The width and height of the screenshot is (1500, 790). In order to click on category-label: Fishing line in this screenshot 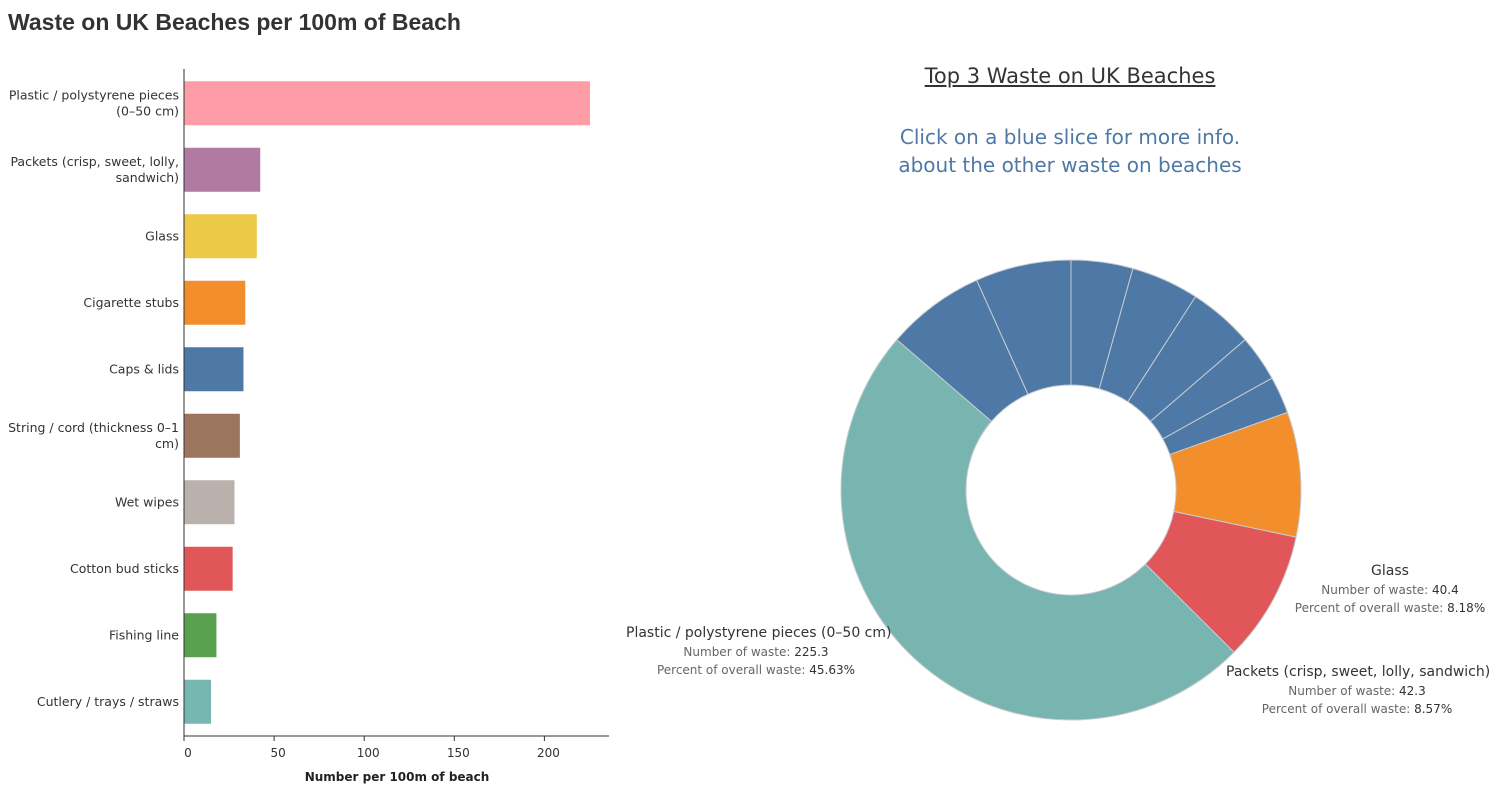, I will do `click(144, 634)`.